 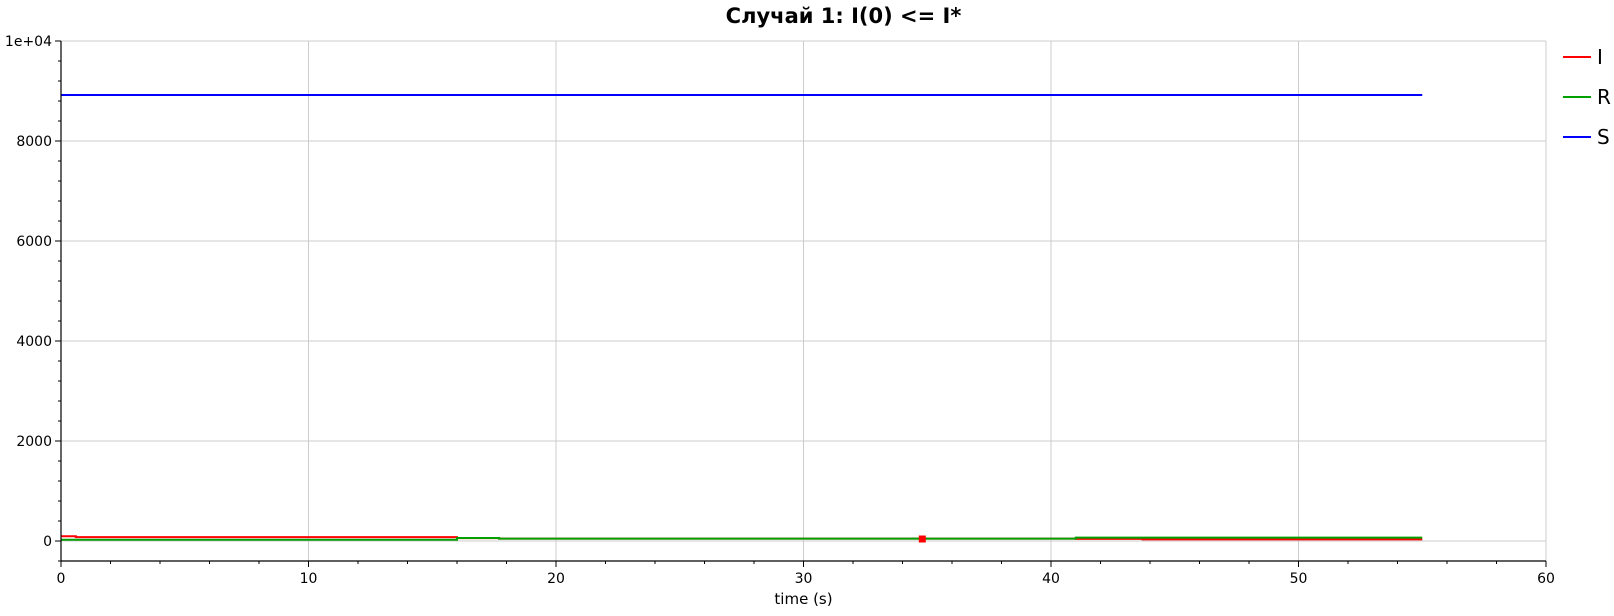 I want to click on legend-label-I: I, so click(x=1600, y=57).